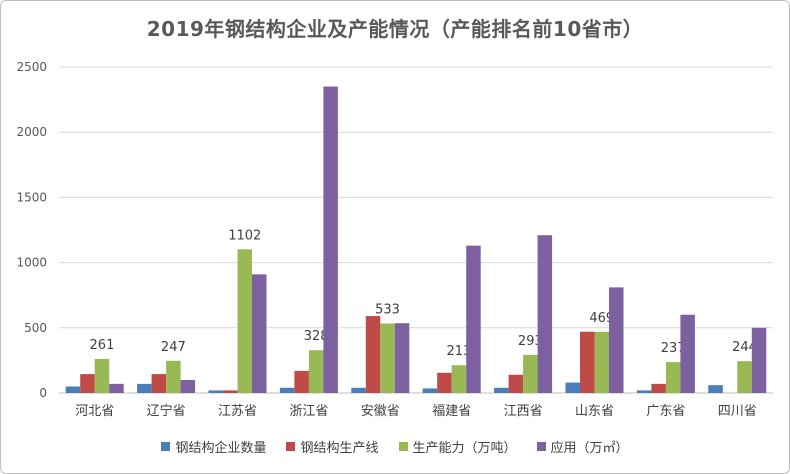 The width and height of the screenshot is (790, 474). What do you see at coordinates (308, 411) in the screenshot?
I see `x-tick-label: 浙江省` at bounding box center [308, 411].